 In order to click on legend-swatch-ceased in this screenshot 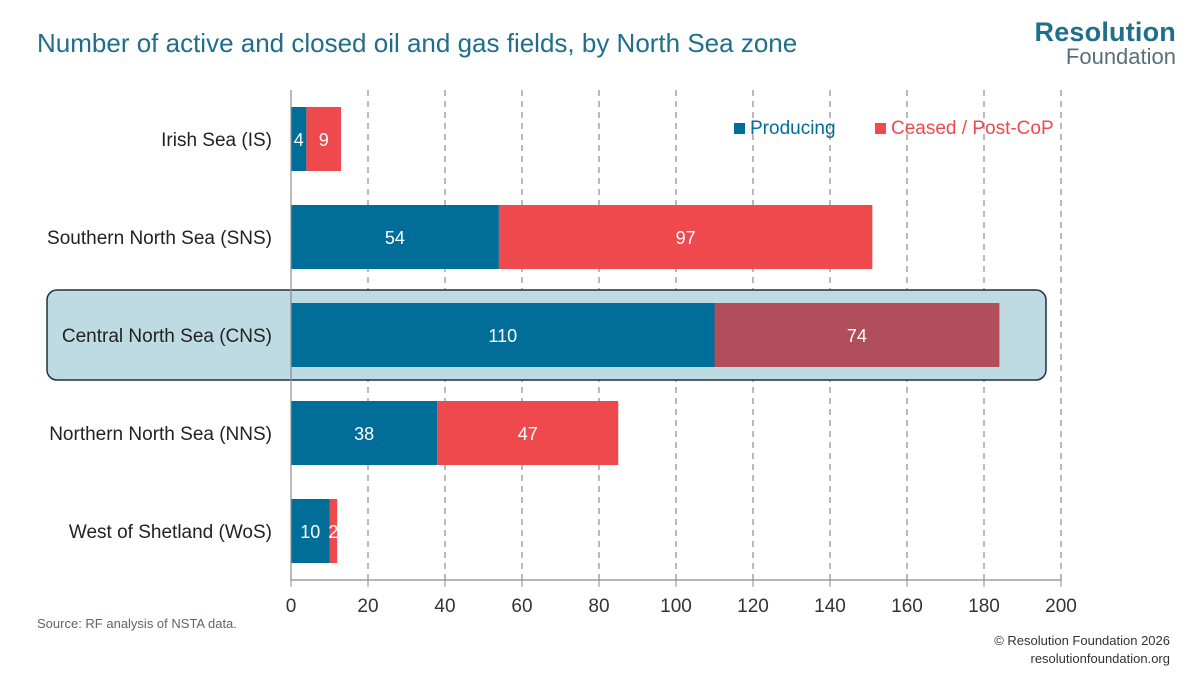, I will do `click(880, 128)`.